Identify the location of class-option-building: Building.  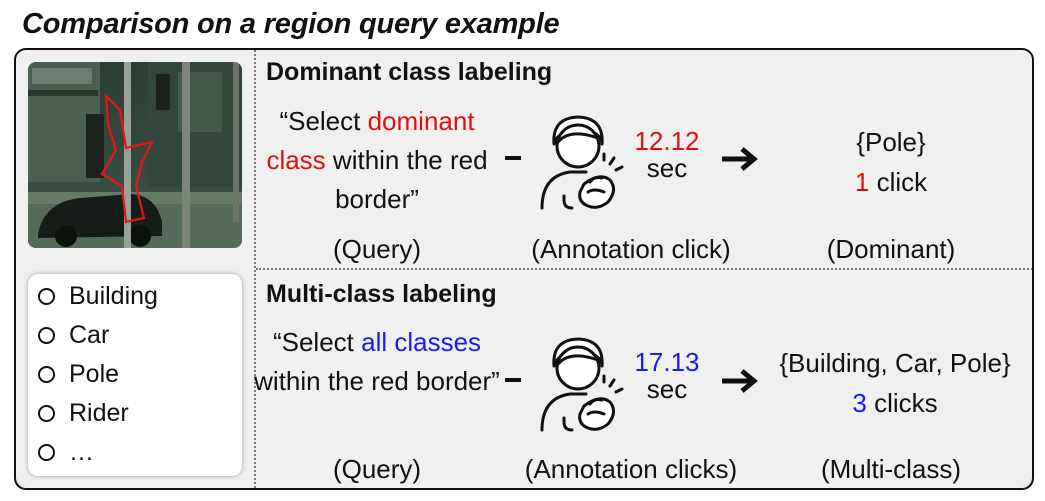
(98, 296).